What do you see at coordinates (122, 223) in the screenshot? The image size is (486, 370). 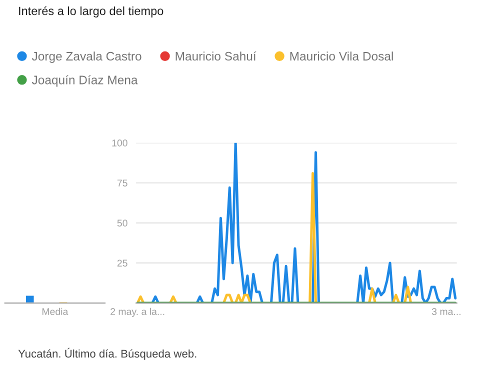 I see `y-tick-label: 50` at bounding box center [122, 223].